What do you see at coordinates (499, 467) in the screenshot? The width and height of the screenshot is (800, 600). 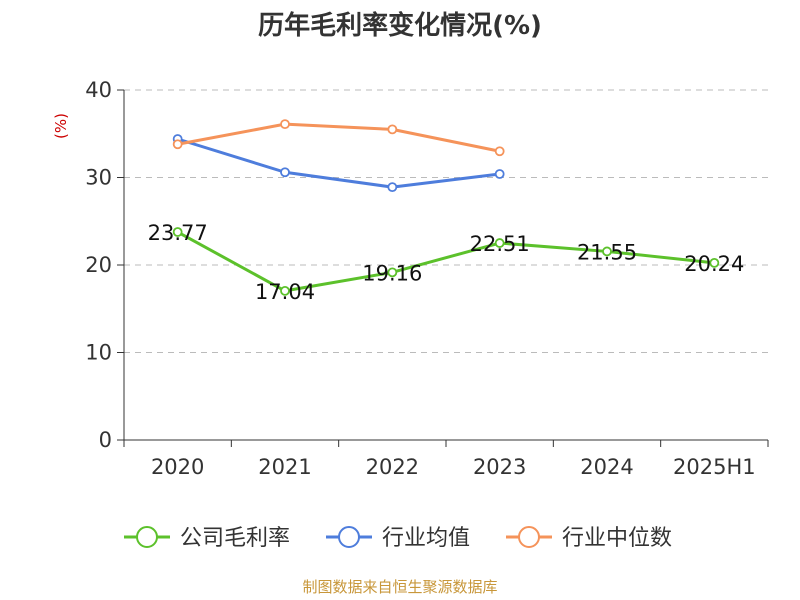 I see `x-tick-label: 2023` at bounding box center [499, 467].